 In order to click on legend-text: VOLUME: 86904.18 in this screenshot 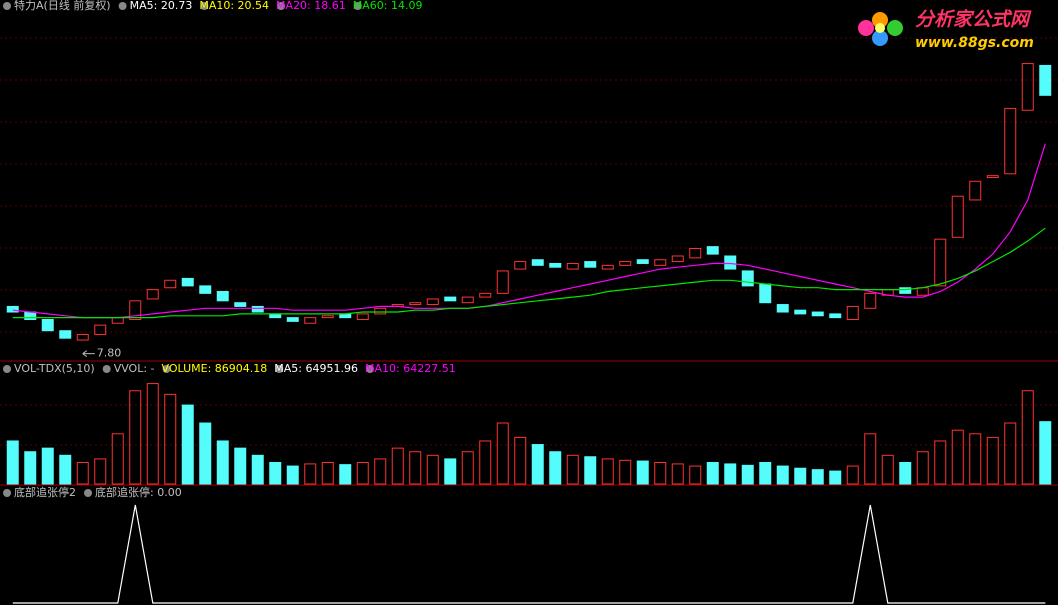, I will do `click(215, 368)`.